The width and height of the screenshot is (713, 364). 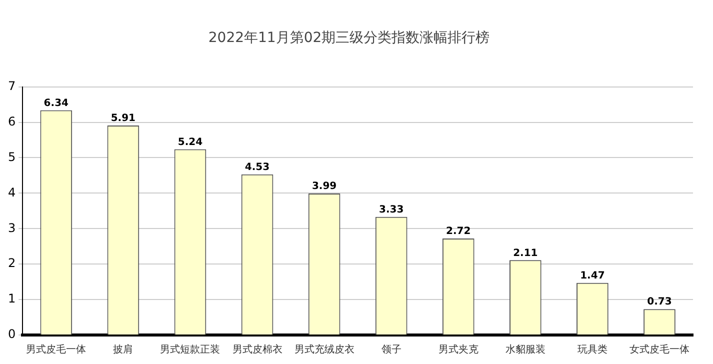 I want to click on data-label: 5.91, so click(x=123, y=118).